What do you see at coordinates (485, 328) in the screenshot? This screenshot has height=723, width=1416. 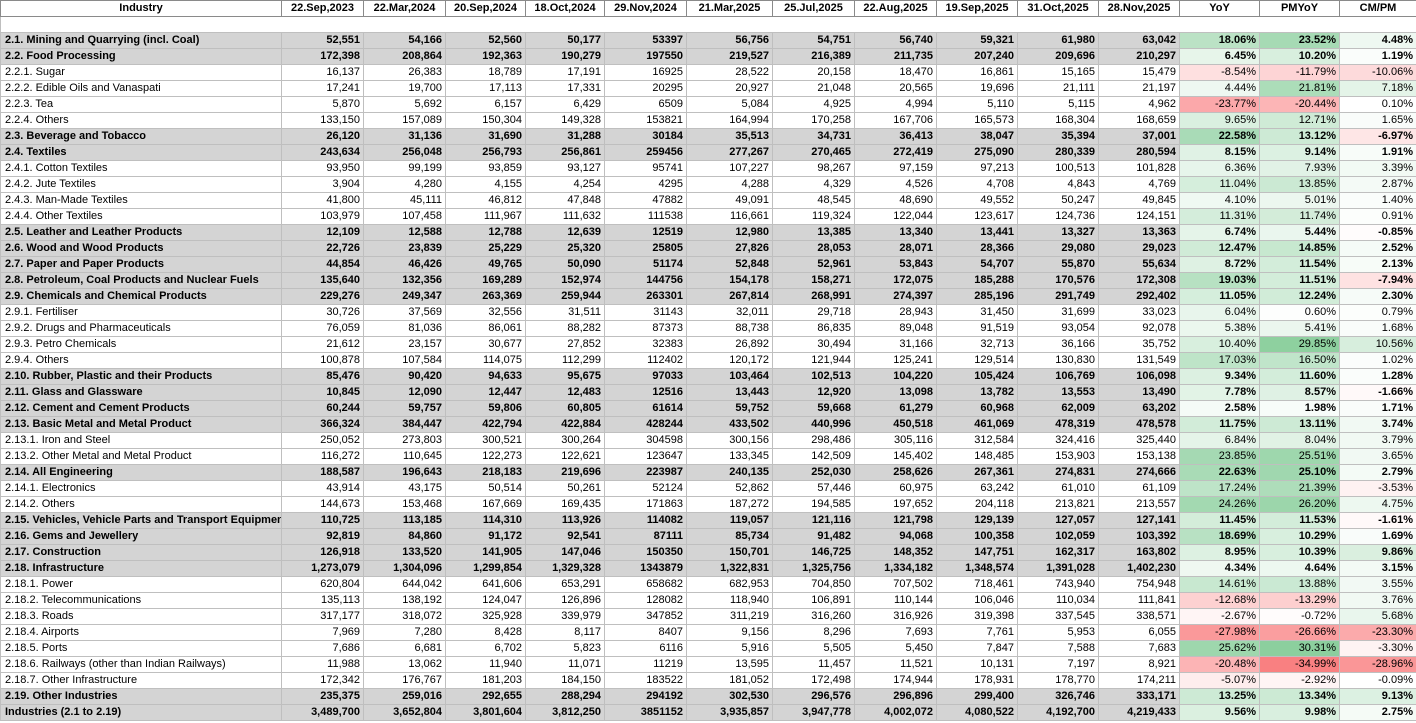 I see `value-cell: 86,061` at bounding box center [485, 328].